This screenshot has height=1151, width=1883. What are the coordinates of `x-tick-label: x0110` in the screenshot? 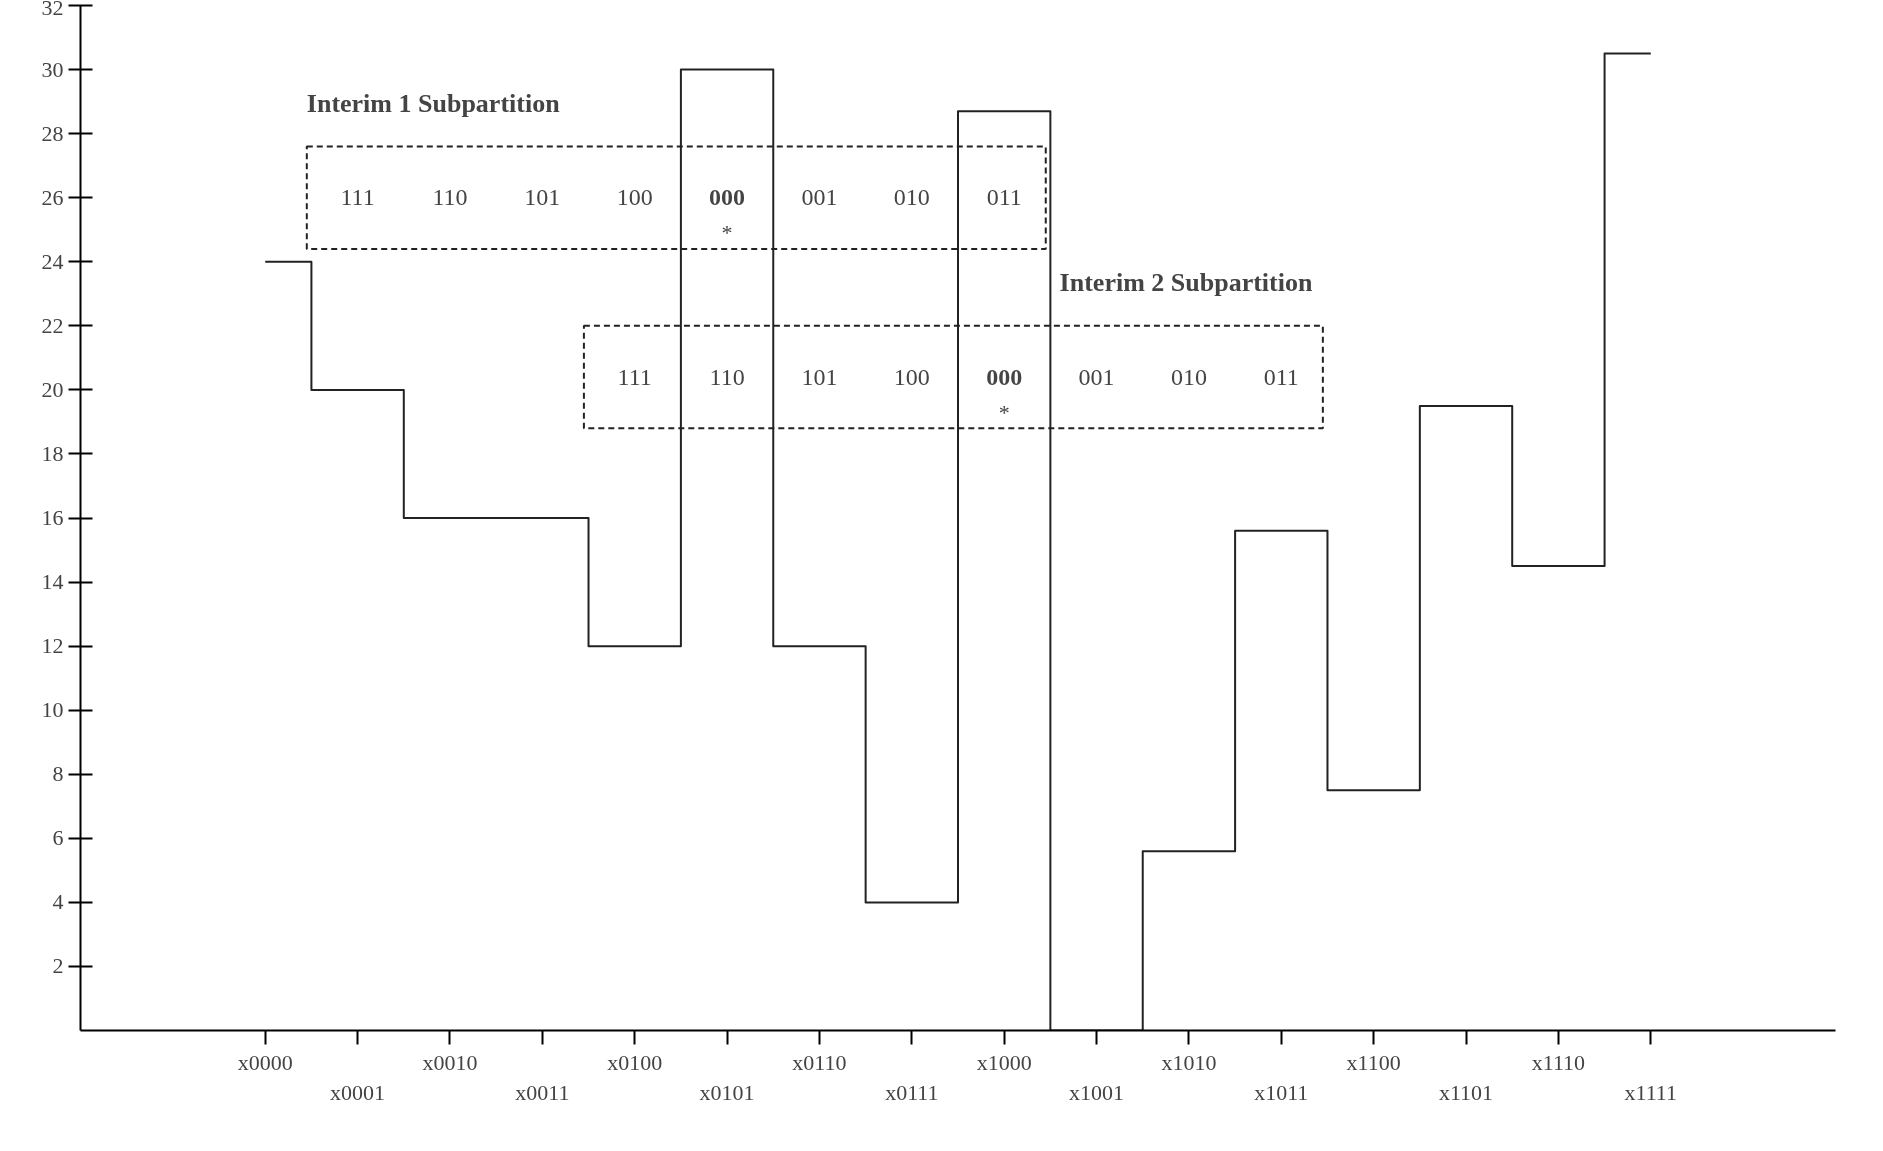 It's located at (819, 1062).